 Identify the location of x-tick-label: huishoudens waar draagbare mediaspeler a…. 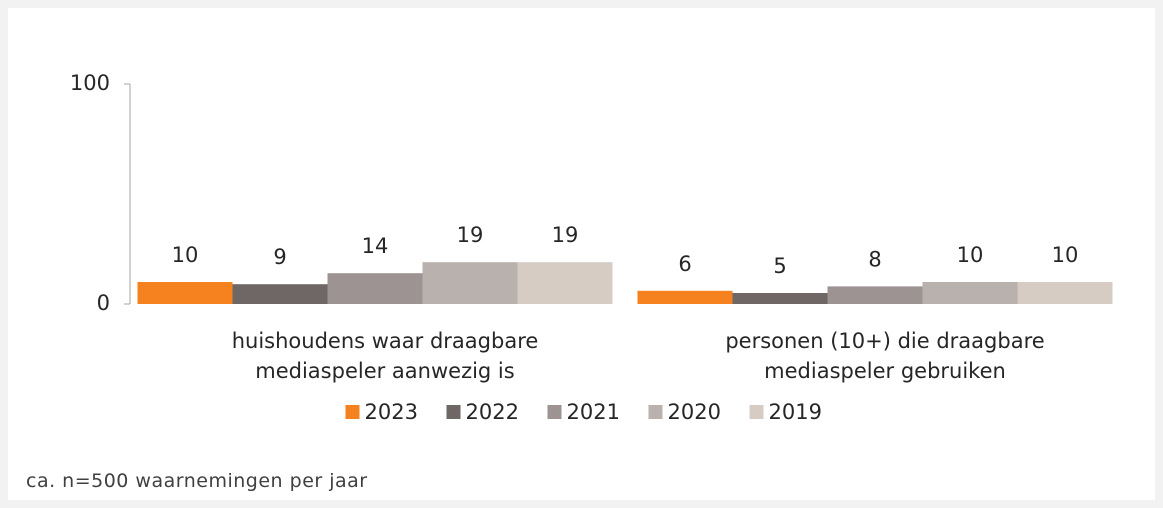
(385, 356).